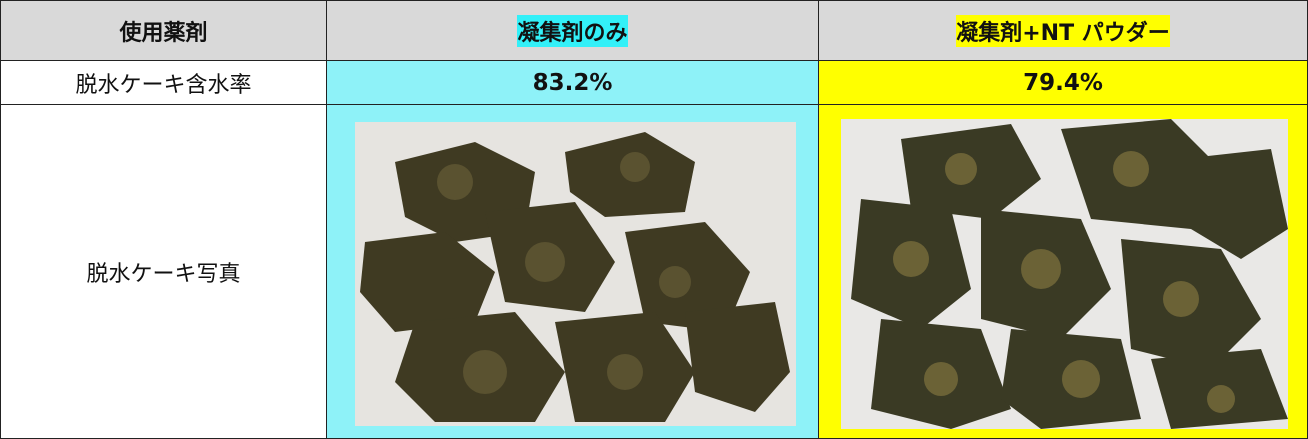 This screenshot has height=439, width=1308. I want to click on header-text: 使用薬剤, so click(163, 33).